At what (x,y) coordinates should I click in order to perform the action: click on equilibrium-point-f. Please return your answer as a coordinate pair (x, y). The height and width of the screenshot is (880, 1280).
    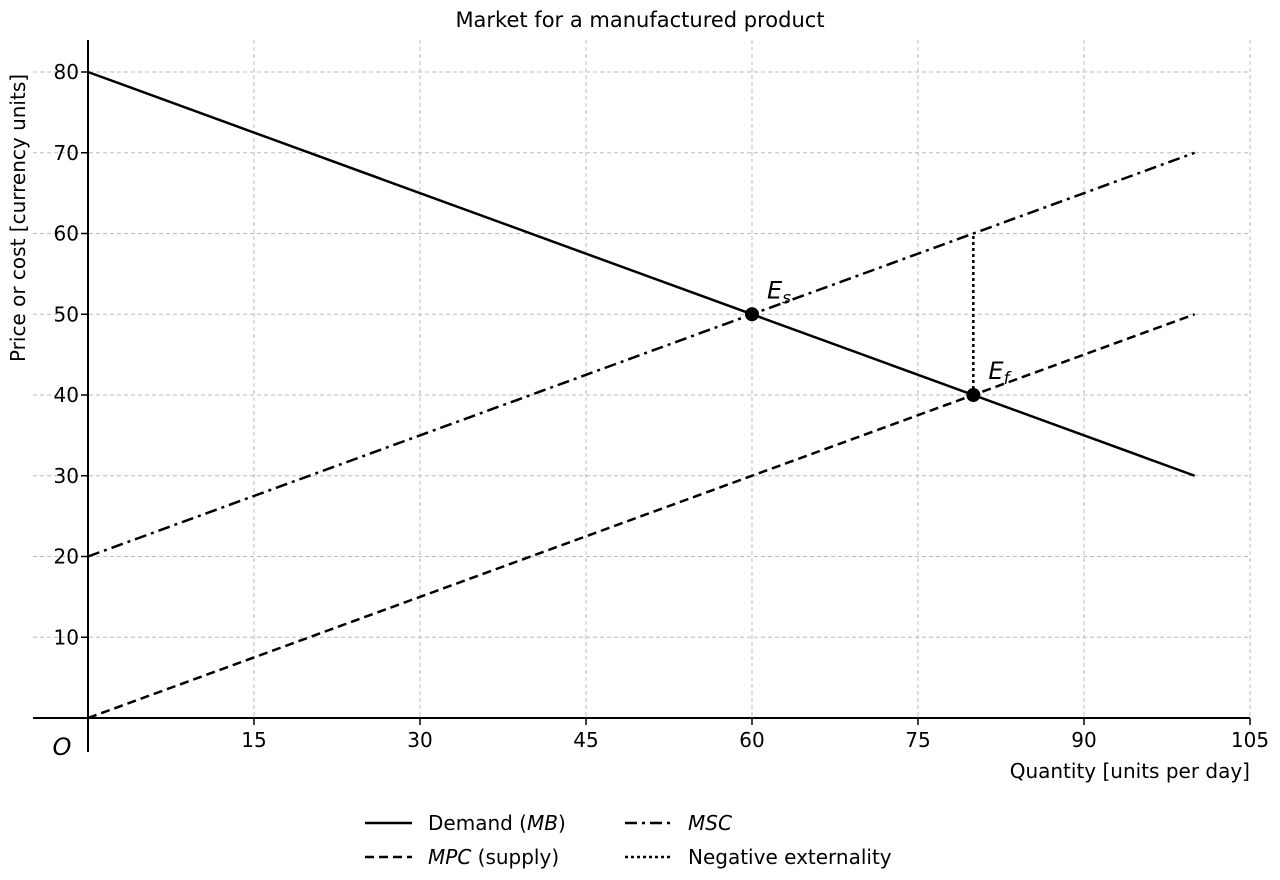
    Looking at the image, I should click on (973, 395).